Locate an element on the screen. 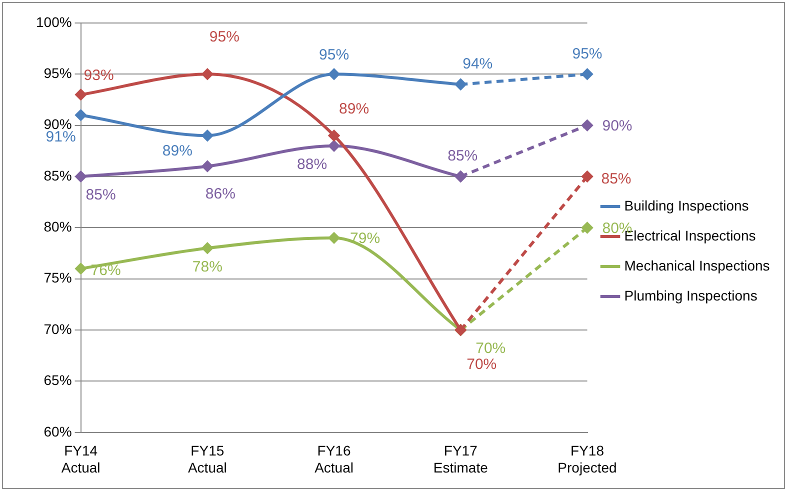 This screenshot has width=787, height=491. y-tick-label: 85% is located at coordinates (58, 175).